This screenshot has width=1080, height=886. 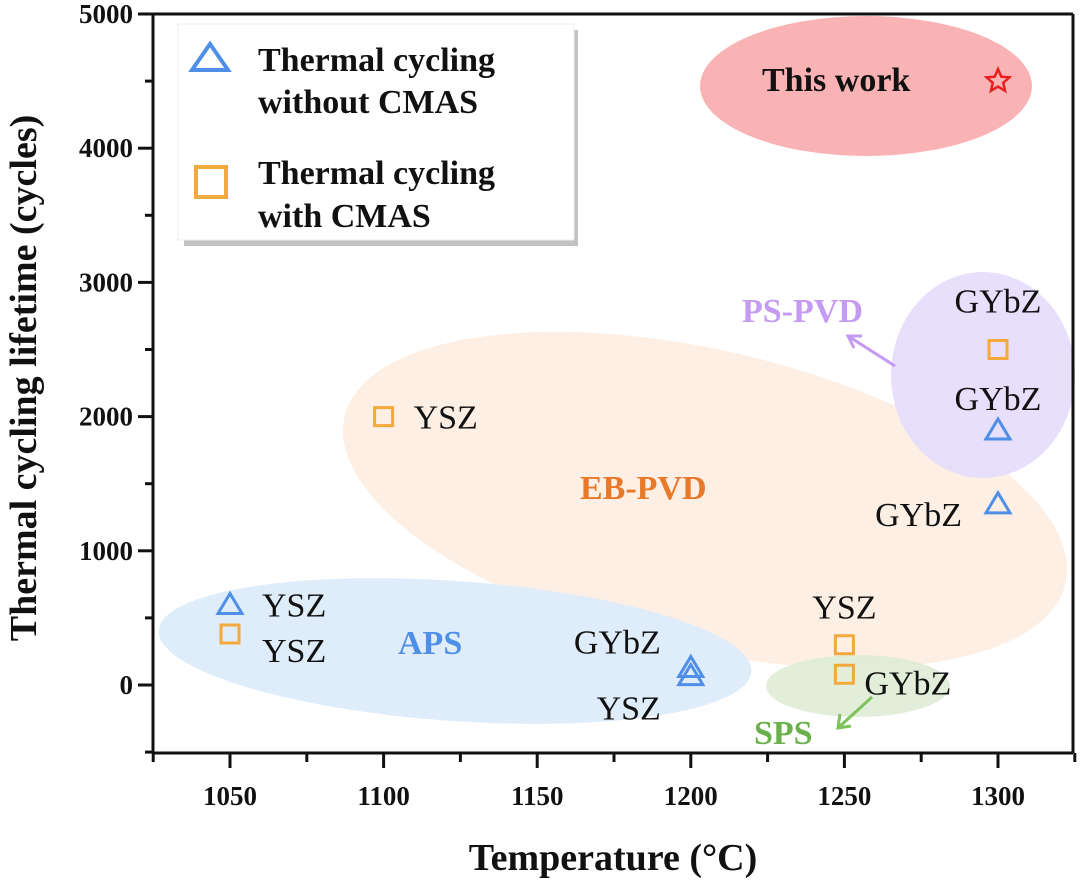 I want to click on legend-label-without-cmas-line1: Thermal cycling, so click(x=376, y=60).